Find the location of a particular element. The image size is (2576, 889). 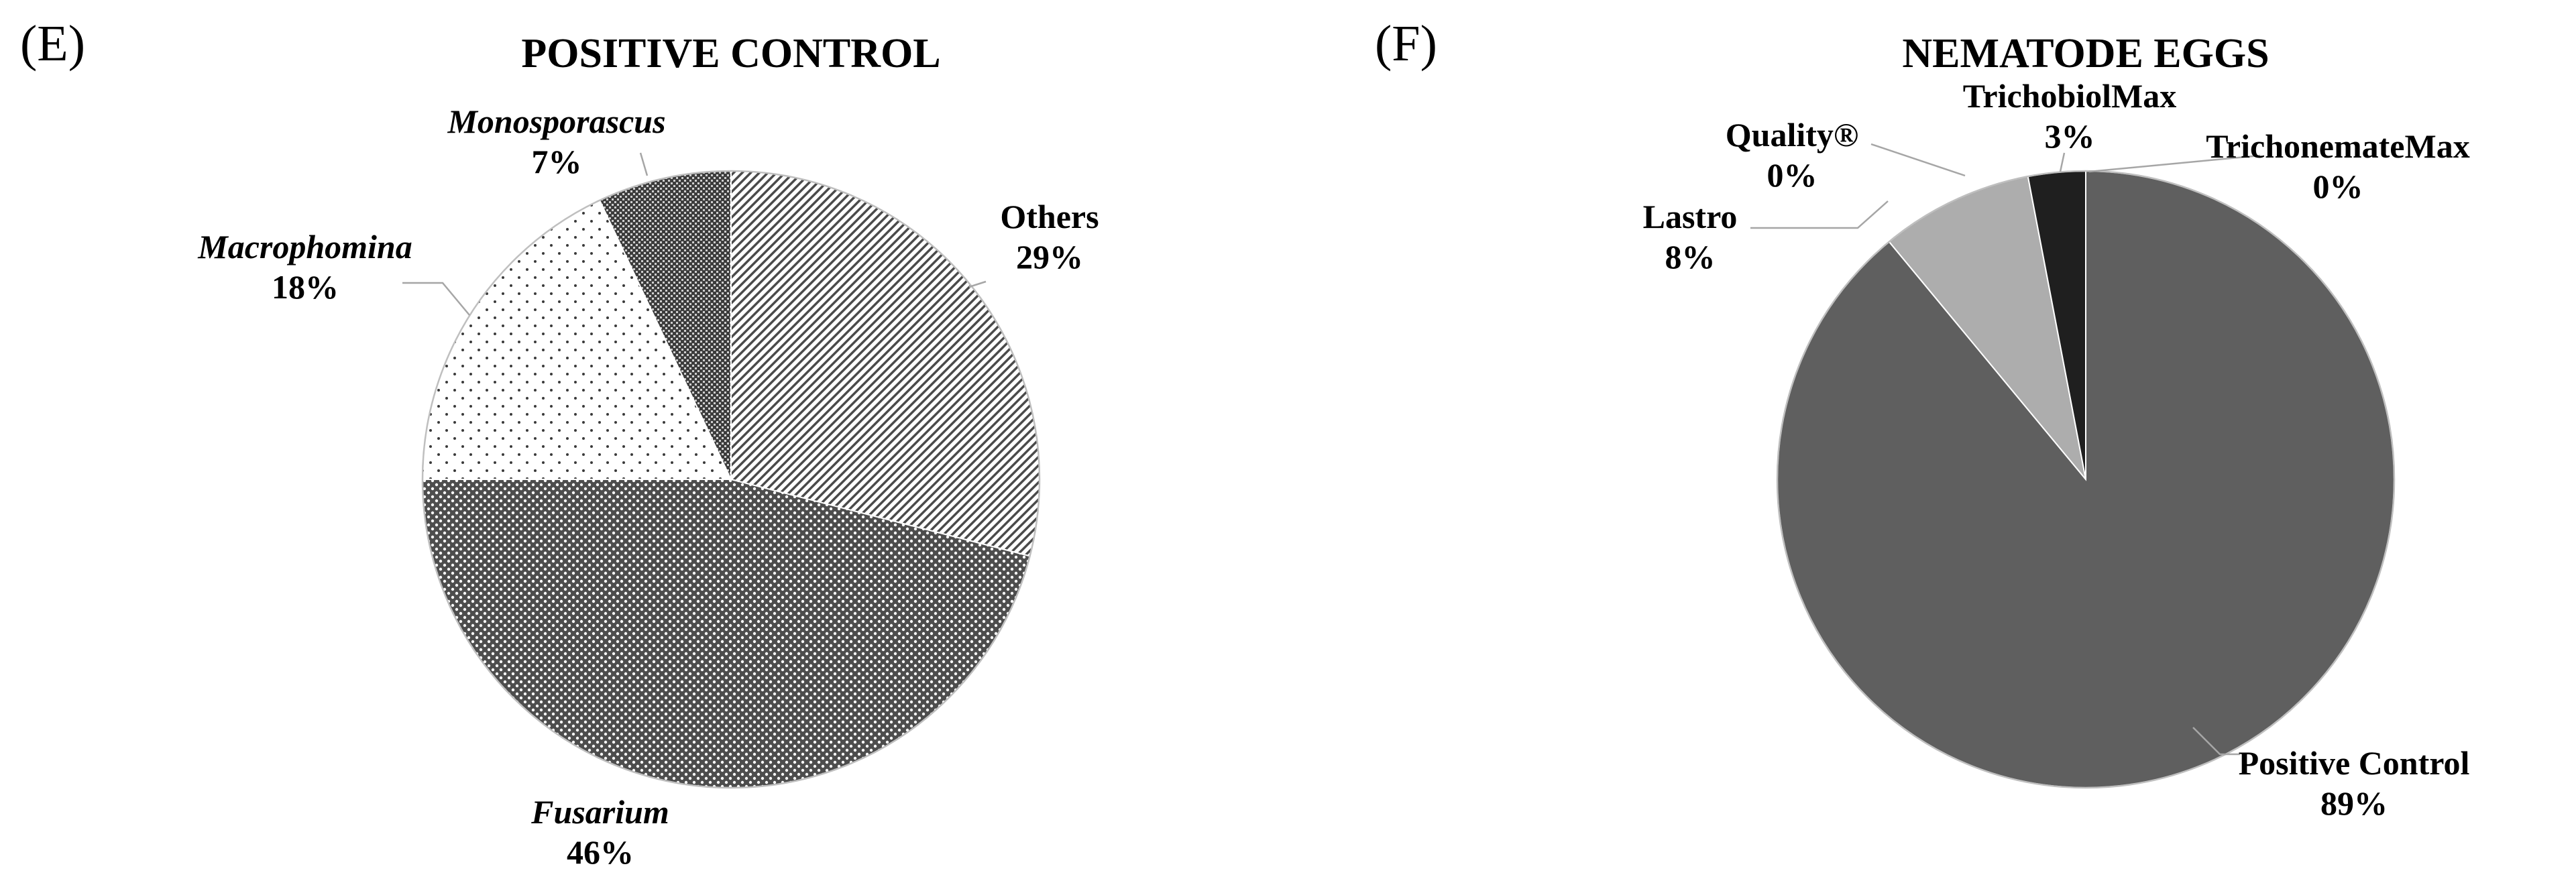

slice-value-fusarium: 46% is located at coordinates (600, 852).